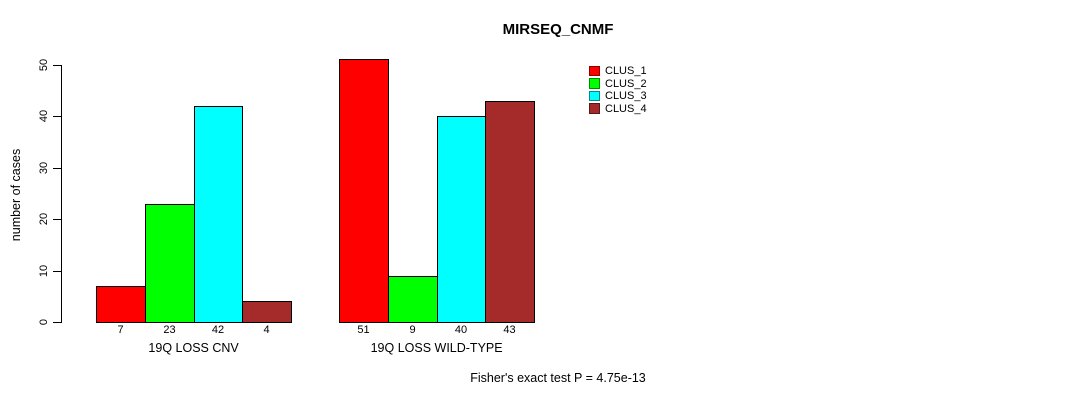 The width and height of the screenshot is (1090, 400). What do you see at coordinates (193, 348) in the screenshot?
I see `category-label: 19Q LOSS CNV` at bounding box center [193, 348].